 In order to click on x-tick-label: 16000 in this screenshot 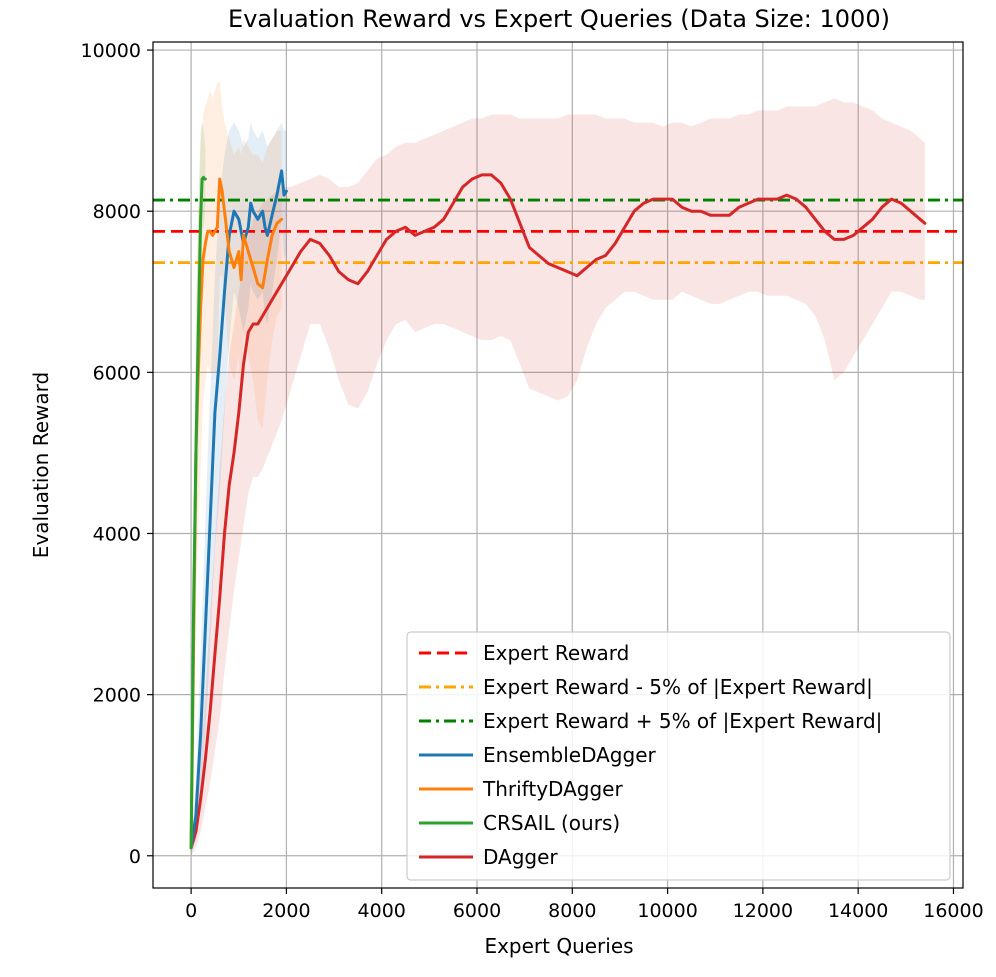, I will do `click(953, 911)`.